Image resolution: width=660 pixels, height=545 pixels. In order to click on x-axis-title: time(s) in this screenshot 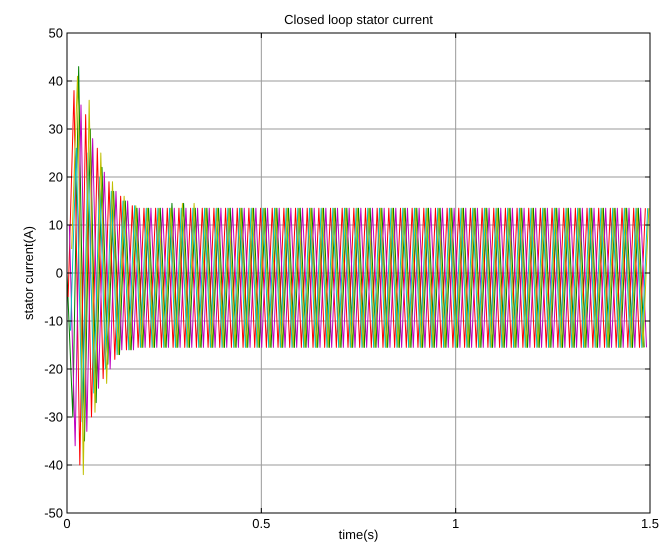, I will do `click(358, 534)`.